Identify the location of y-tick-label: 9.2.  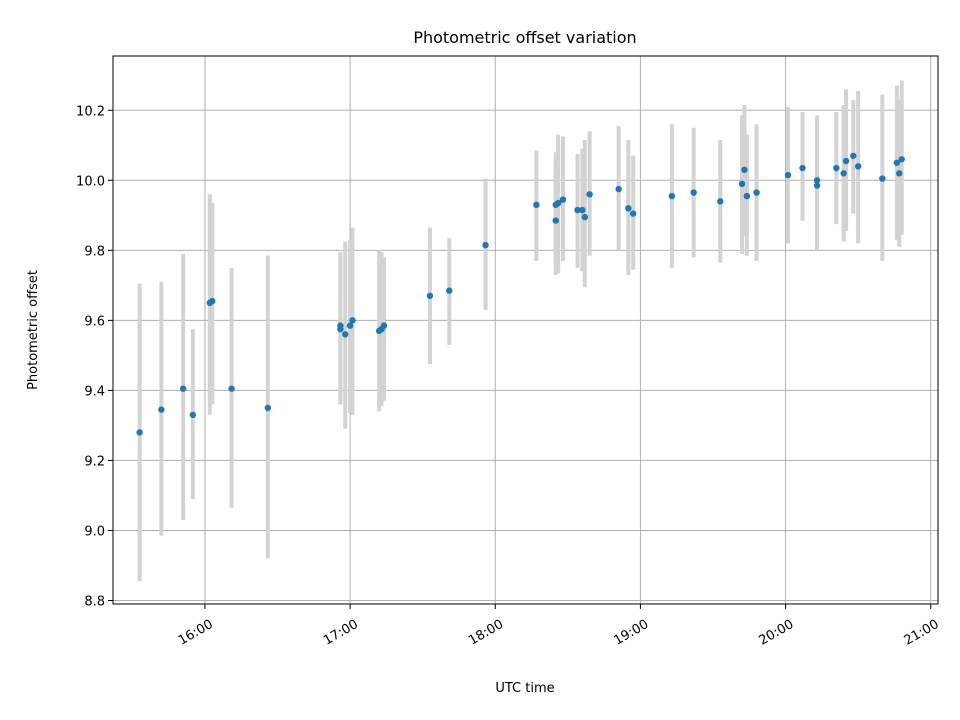
(94, 461).